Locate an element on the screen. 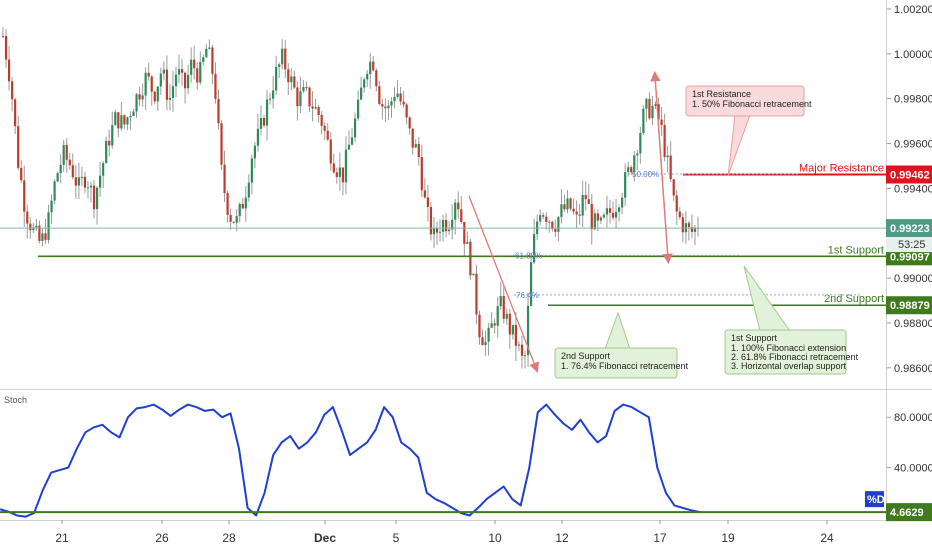 This screenshot has height=550, width=932. fib-764-label: 76.4% is located at coordinates (527, 295).